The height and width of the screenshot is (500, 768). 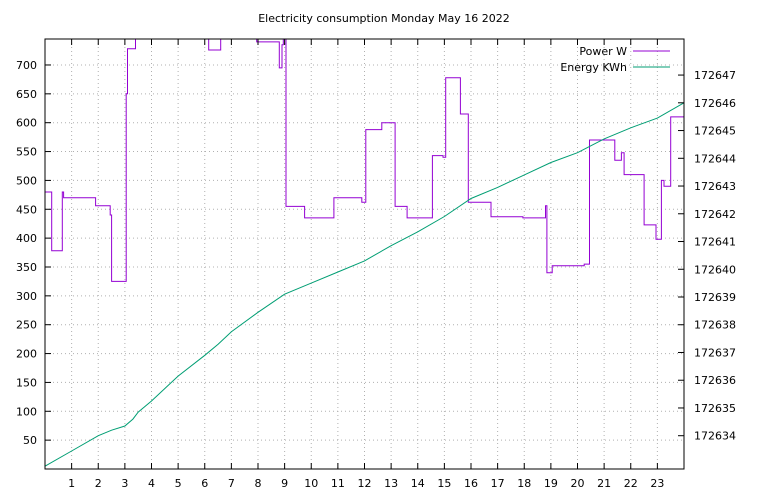 I want to click on y-tick-label: 450, so click(x=26, y=209).